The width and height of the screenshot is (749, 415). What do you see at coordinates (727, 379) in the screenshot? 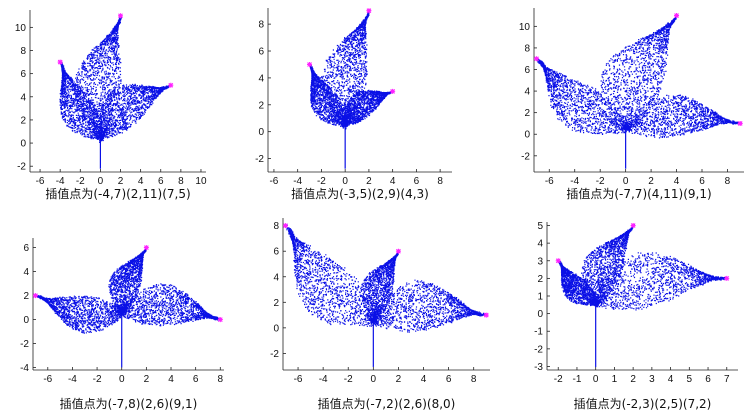
I see `x-tick-label: 7` at bounding box center [727, 379].